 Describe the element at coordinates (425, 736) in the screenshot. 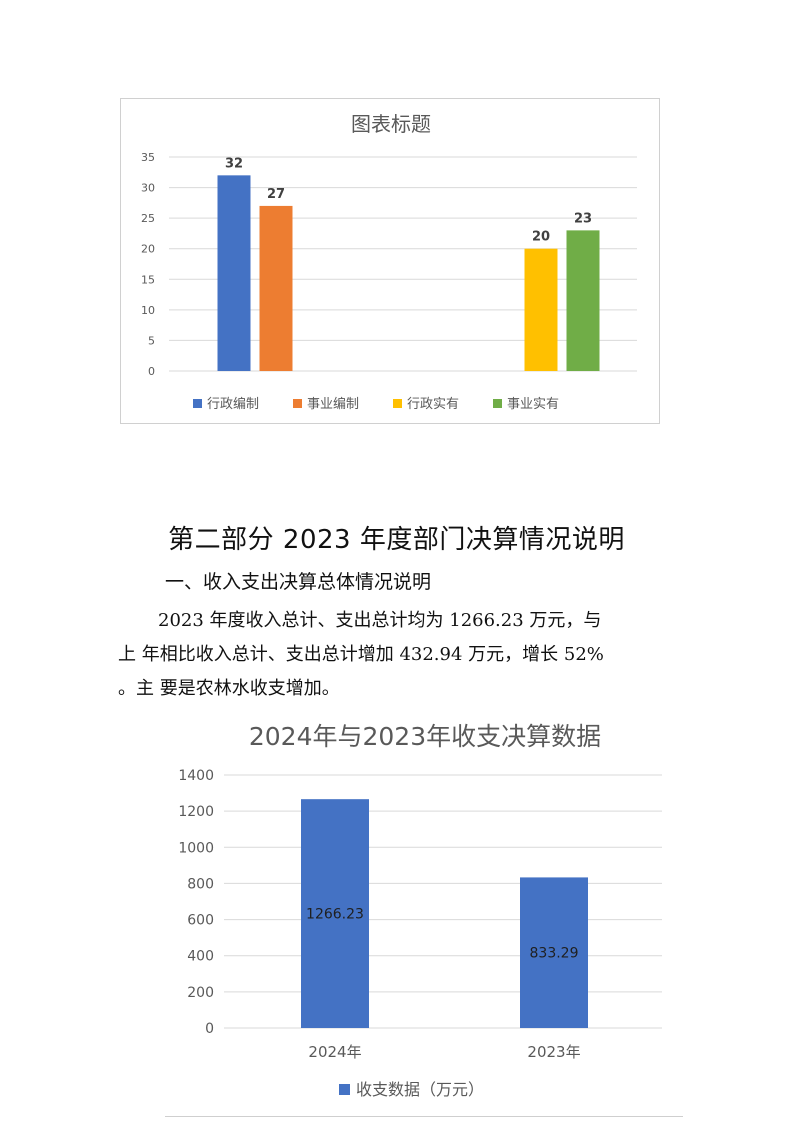

I see `chart-title: 2024年与2023年收支决算数据` at that location.